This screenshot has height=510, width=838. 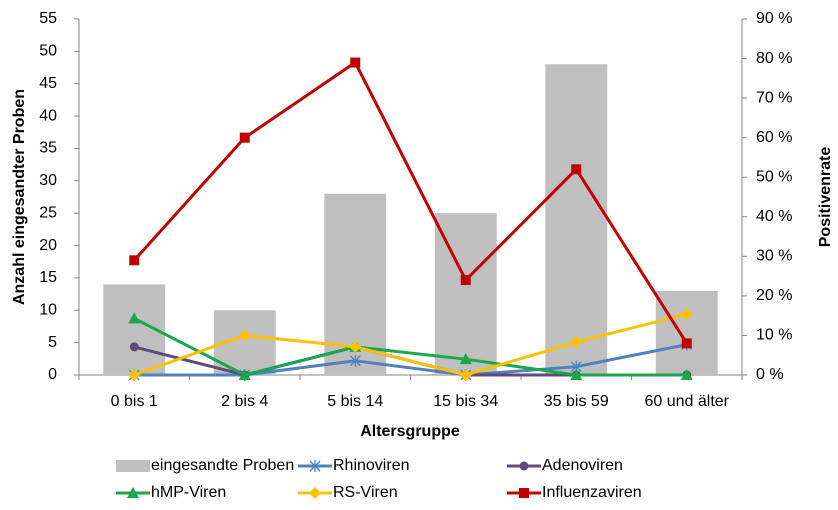 I want to click on y2-tick-label: 50 %, so click(x=774, y=176).